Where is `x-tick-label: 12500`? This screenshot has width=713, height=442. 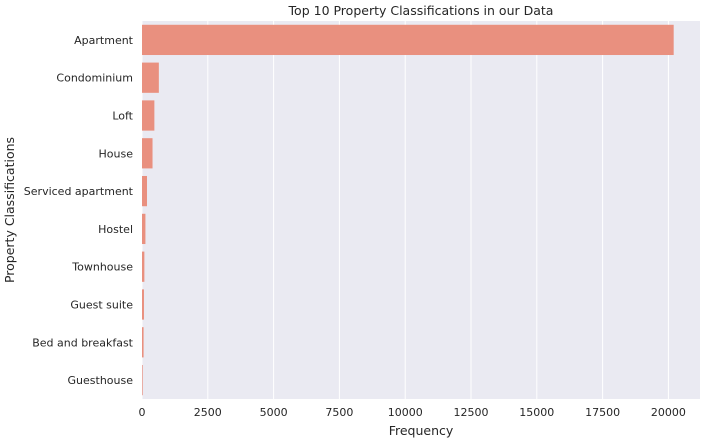 x-tick-label: 12500 is located at coordinates (471, 412).